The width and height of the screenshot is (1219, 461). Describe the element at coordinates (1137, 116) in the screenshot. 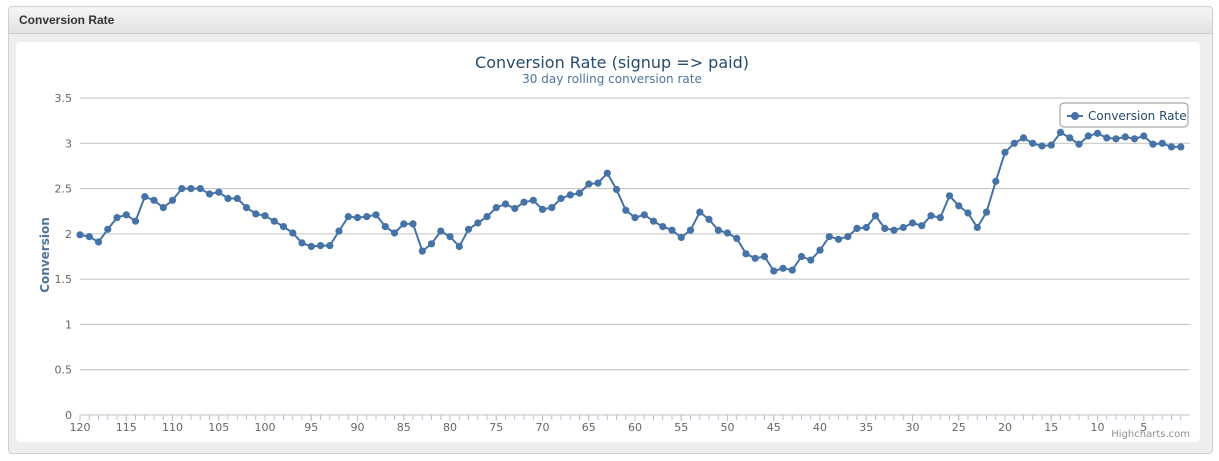

I see `legend-item-conversion-rate: Conversion Rate` at that location.